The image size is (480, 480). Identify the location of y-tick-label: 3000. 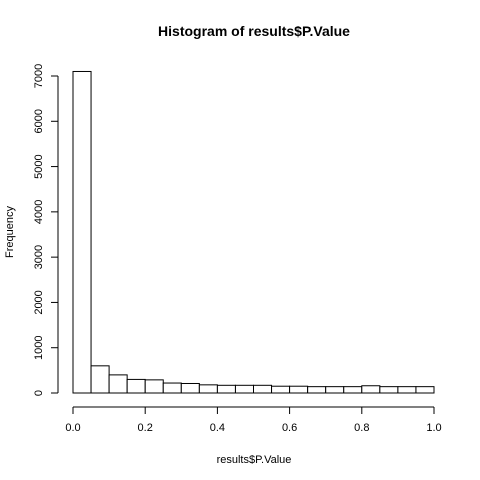
(39, 257).